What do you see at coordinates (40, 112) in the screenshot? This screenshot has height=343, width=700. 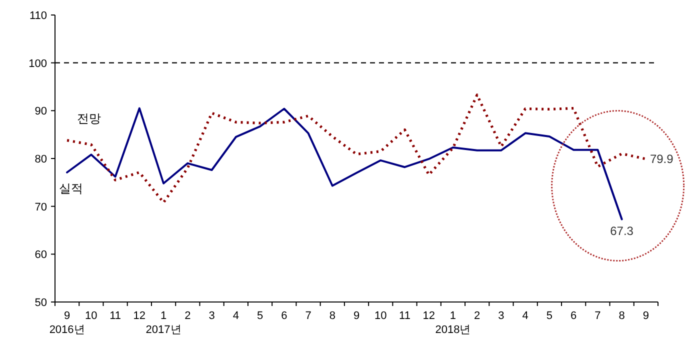 I see `y-tick-label: 90` at bounding box center [40, 112].